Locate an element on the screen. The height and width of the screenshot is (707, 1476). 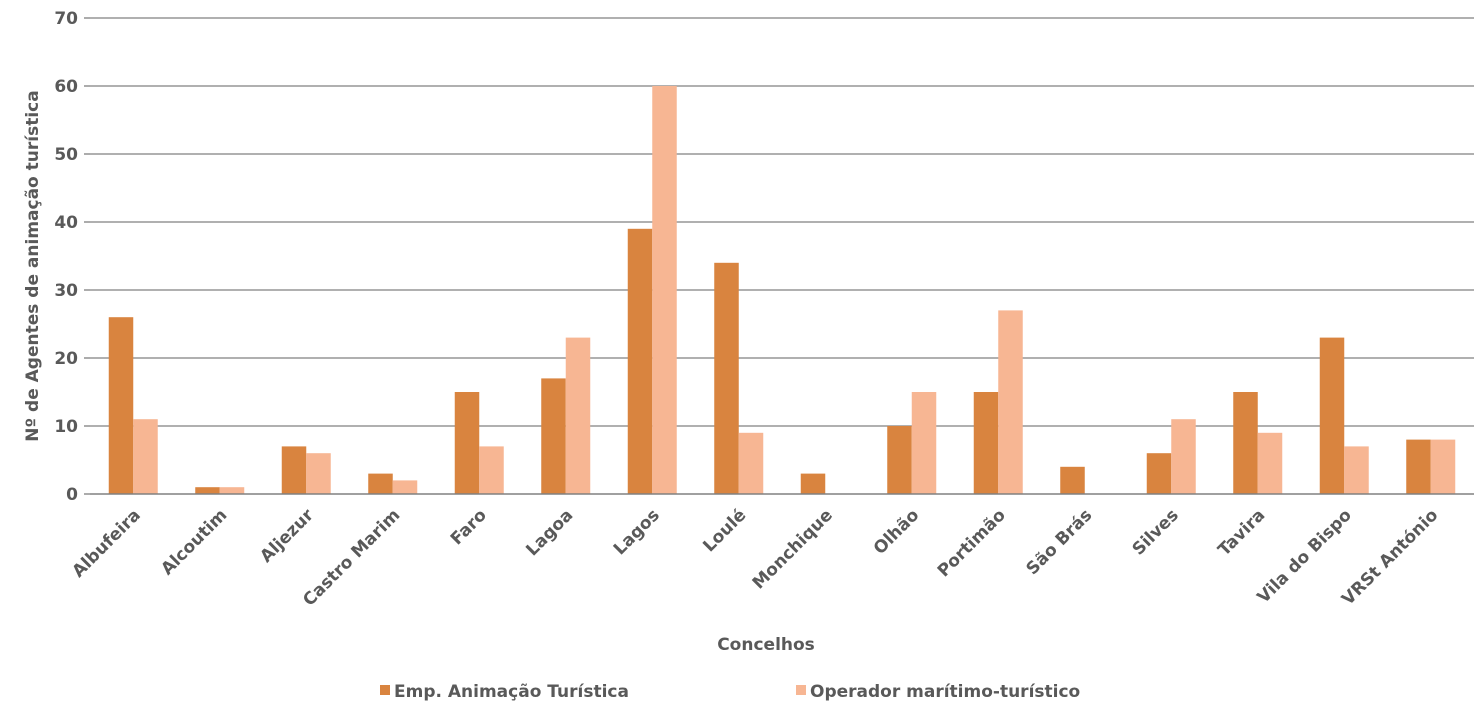
x-tick-label: Lagoa is located at coordinates (549, 532).